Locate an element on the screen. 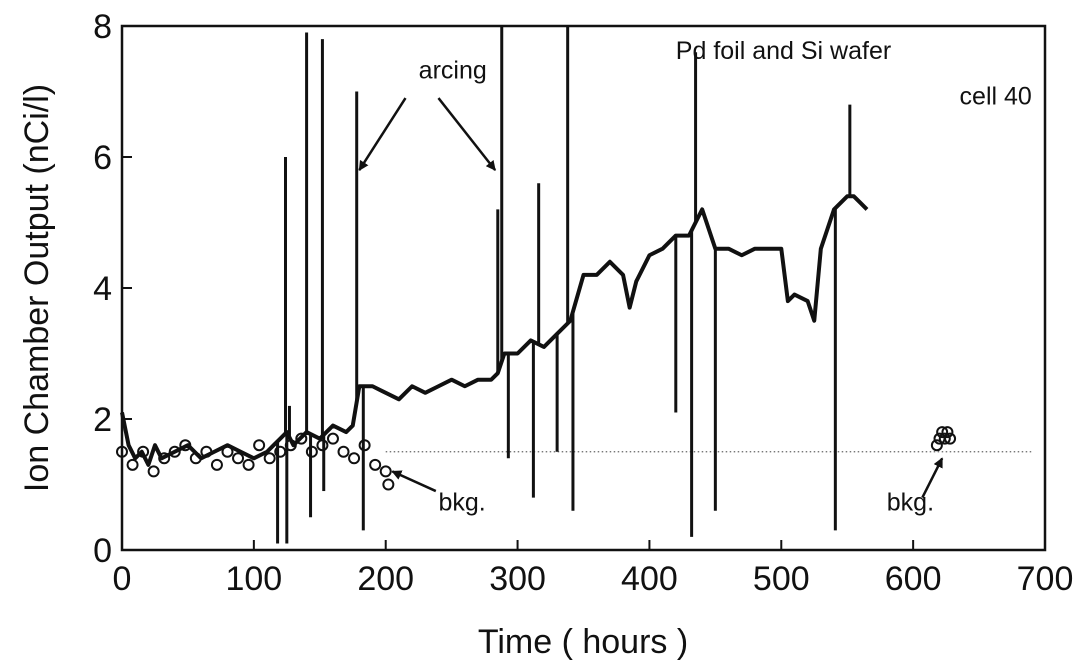  background-marker-layer is located at coordinates (536, 458).